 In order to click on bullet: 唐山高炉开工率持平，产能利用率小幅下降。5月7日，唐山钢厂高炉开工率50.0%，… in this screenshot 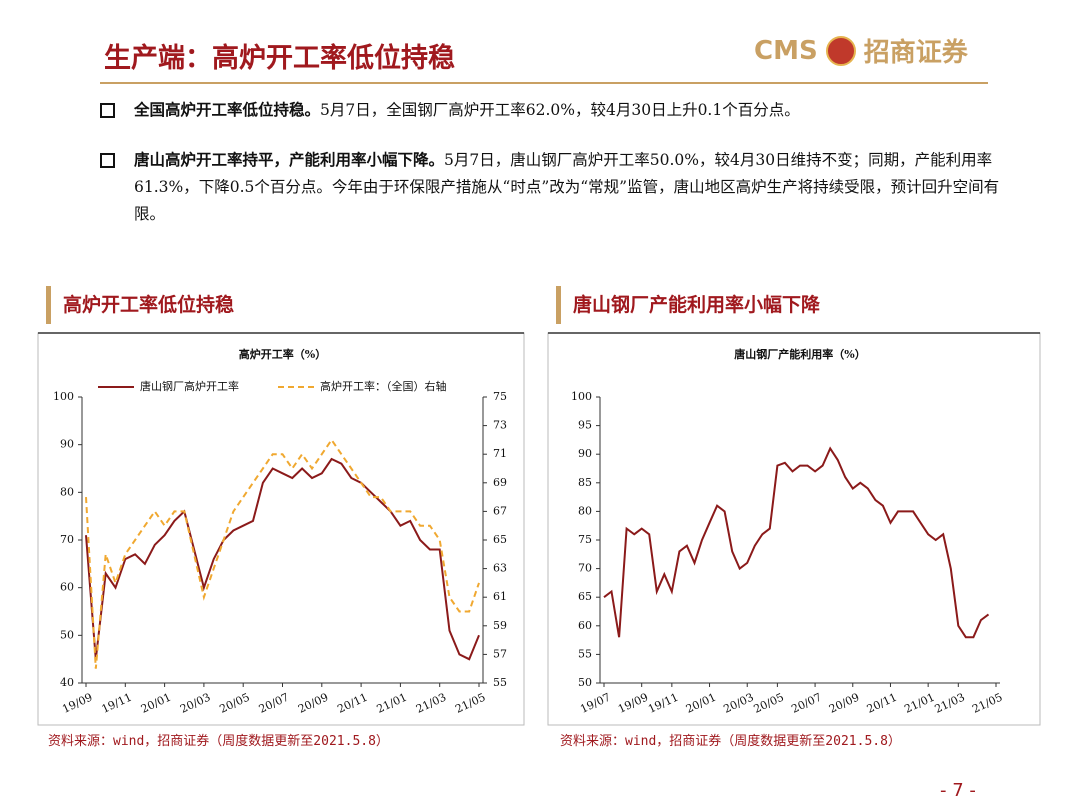, I will do `click(550, 187)`.